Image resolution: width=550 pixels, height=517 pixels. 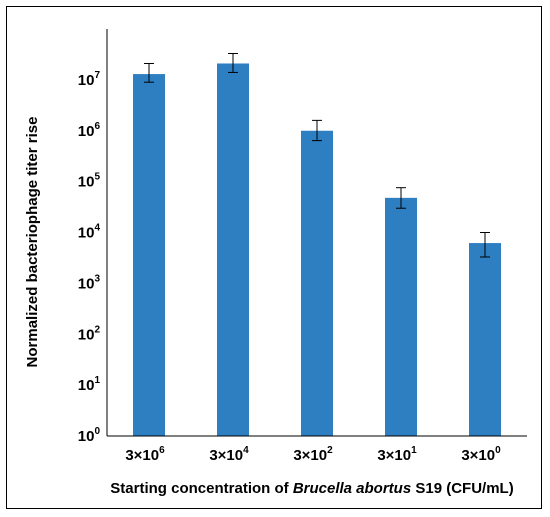 What do you see at coordinates (89, 232) in the screenshot?
I see `y-tick-label: 10⁴` at bounding box center [89, 232].